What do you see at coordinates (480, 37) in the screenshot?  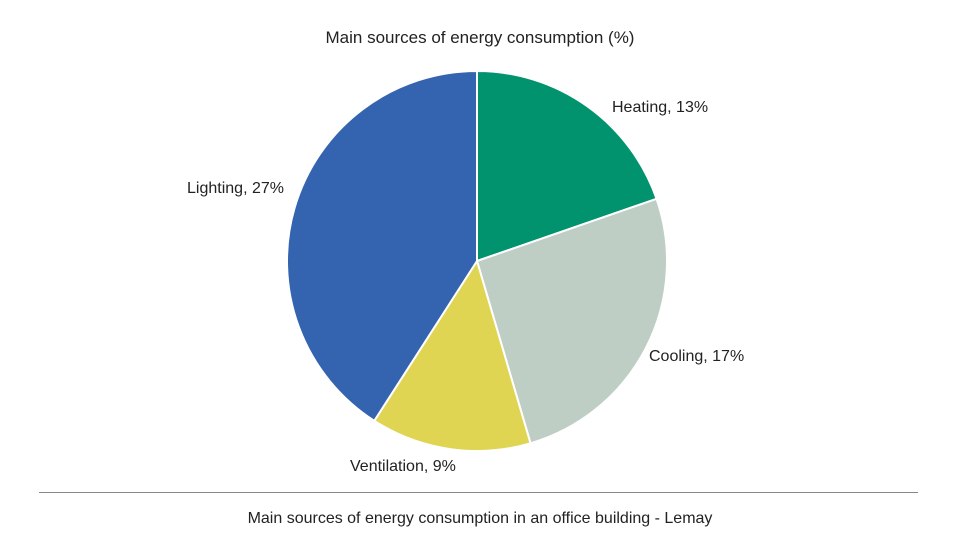 I see `chart-title: Main sources of energy consumption (%)` at bounding box center [480, 37].